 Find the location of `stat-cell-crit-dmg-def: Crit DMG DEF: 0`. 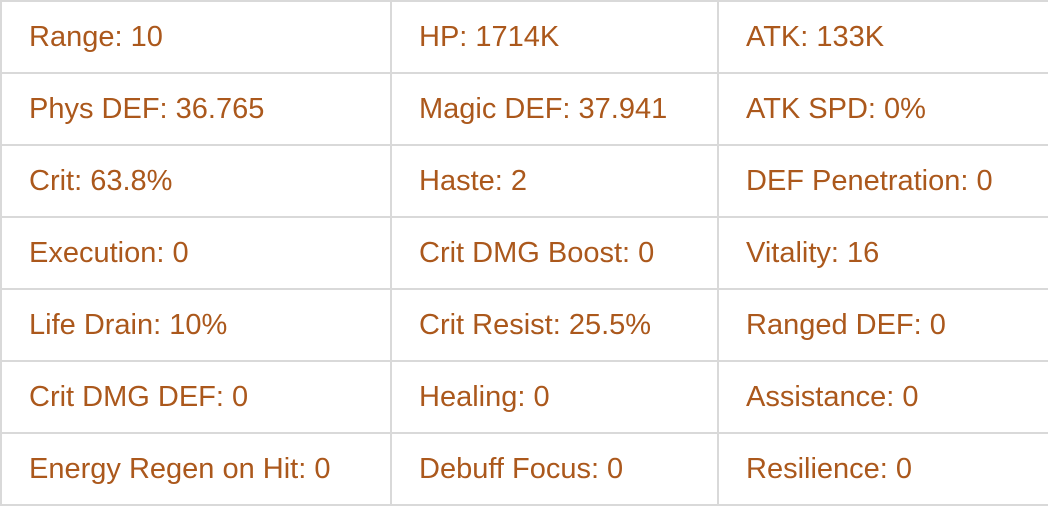

stat-cell-crit-dmg-def: Crit DMG DEF: 0 is located at coordinates (196, 397).